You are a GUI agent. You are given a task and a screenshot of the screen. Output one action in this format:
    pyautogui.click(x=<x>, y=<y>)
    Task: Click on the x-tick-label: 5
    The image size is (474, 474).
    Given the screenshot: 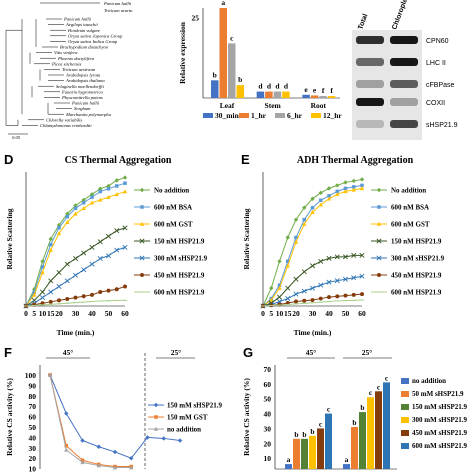 What is the action you would take?
    pyautogui.click(x=34, y=313)
    